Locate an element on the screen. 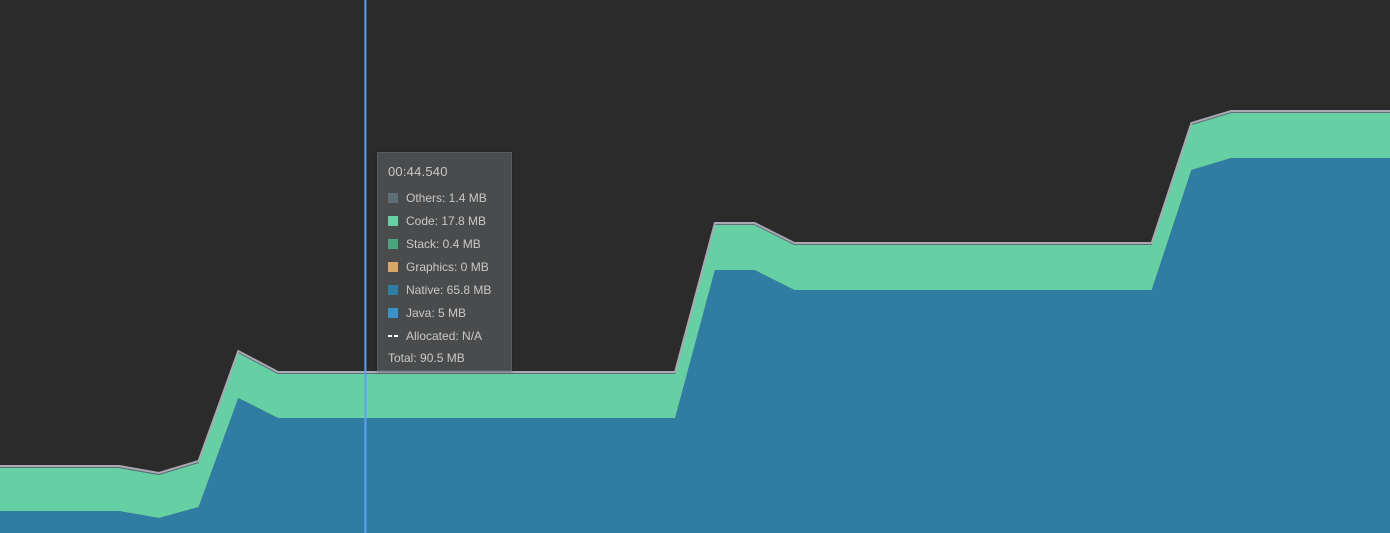 This screenshot has height=533, width=1390. tooltip-row-allocated: Allocated: N/A is located at coordinates (444, 335).